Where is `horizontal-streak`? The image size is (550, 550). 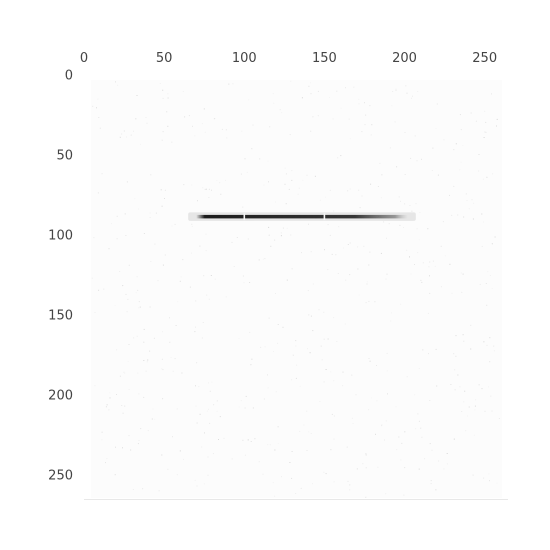
horizontal-streak is located at coordinates (302, 216).